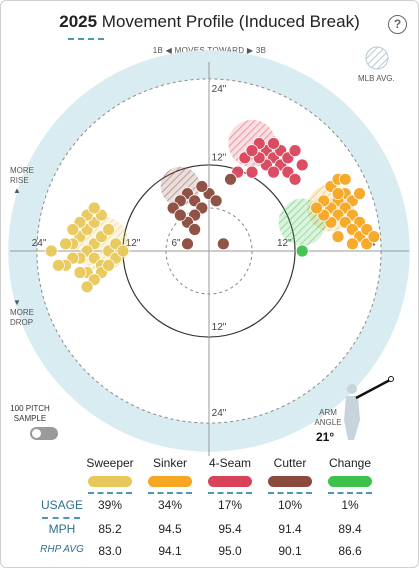  Describe the element at coordinates (290, 493) in the screenshot. I see `pill-underline-cutter` at that location.